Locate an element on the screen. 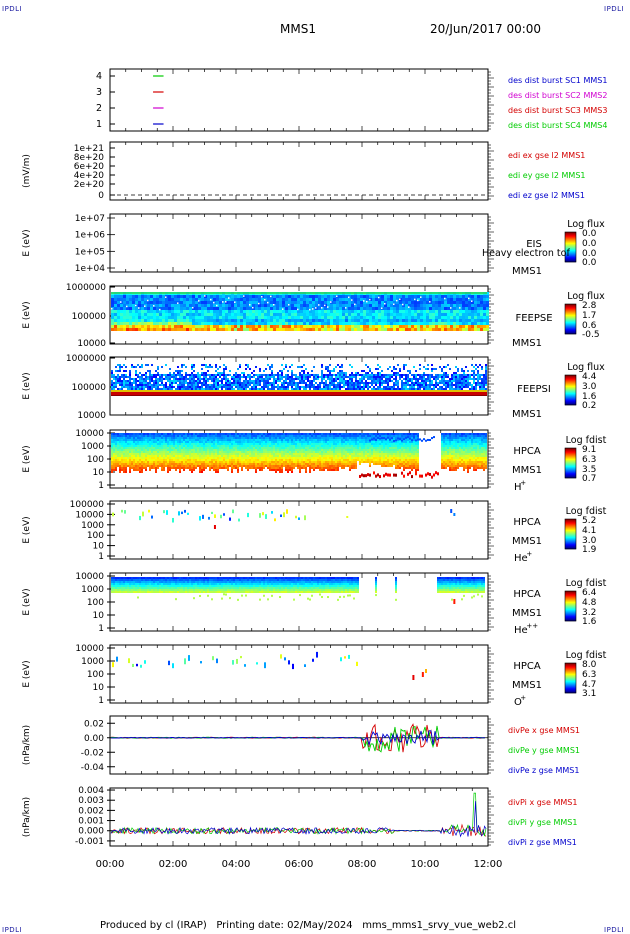  panel-feepse-cbar-tick: 1.7 is located at coordinates (589, 316).